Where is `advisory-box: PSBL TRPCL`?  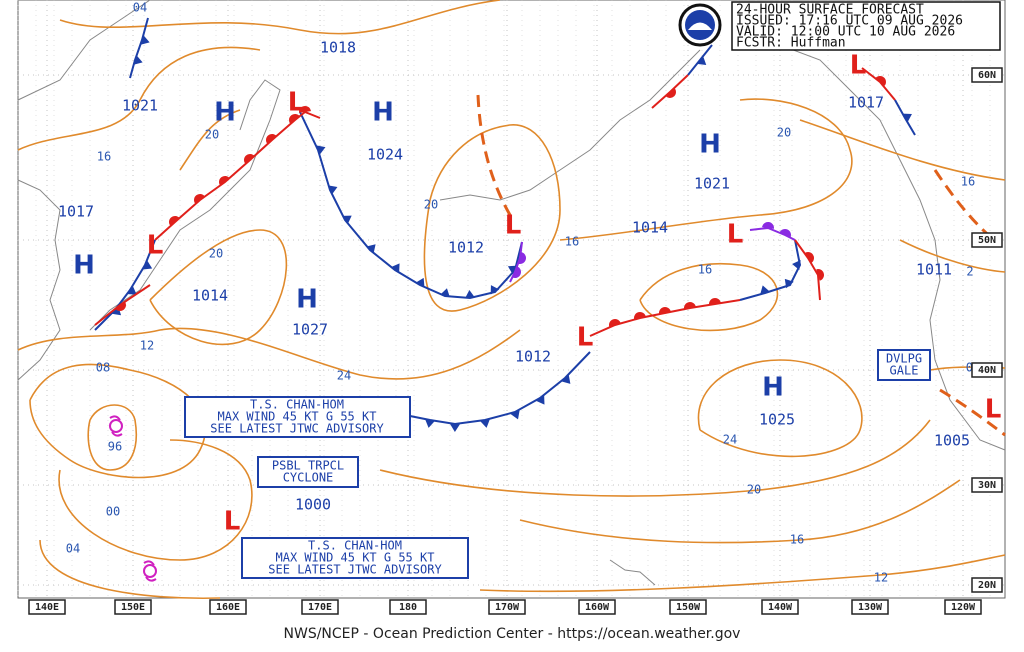 advisory-box: PSBL TRPCL is located at coordinates (308, 466).